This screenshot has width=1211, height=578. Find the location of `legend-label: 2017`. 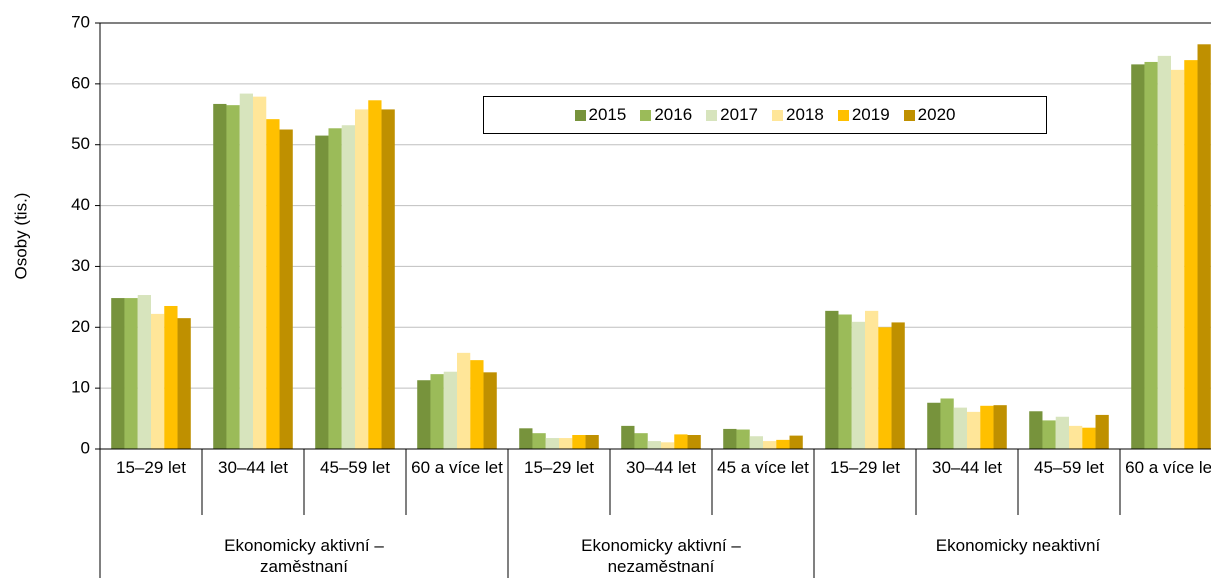

legend-label: 2017 is located at coordinates (739, 114).